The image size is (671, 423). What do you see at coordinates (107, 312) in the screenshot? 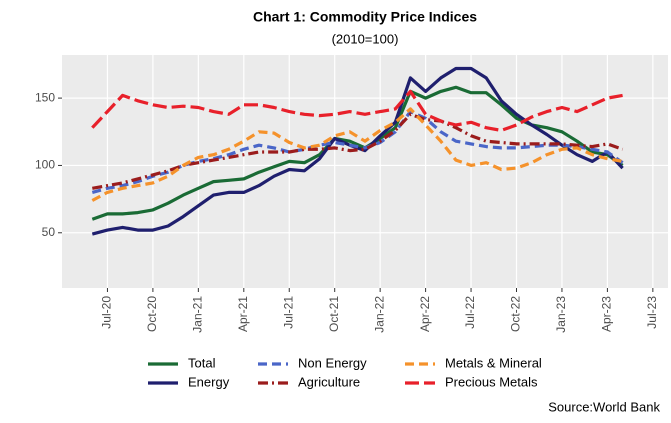
I see `x-tick-label: Jul-20` at bounding box center [107, 312].